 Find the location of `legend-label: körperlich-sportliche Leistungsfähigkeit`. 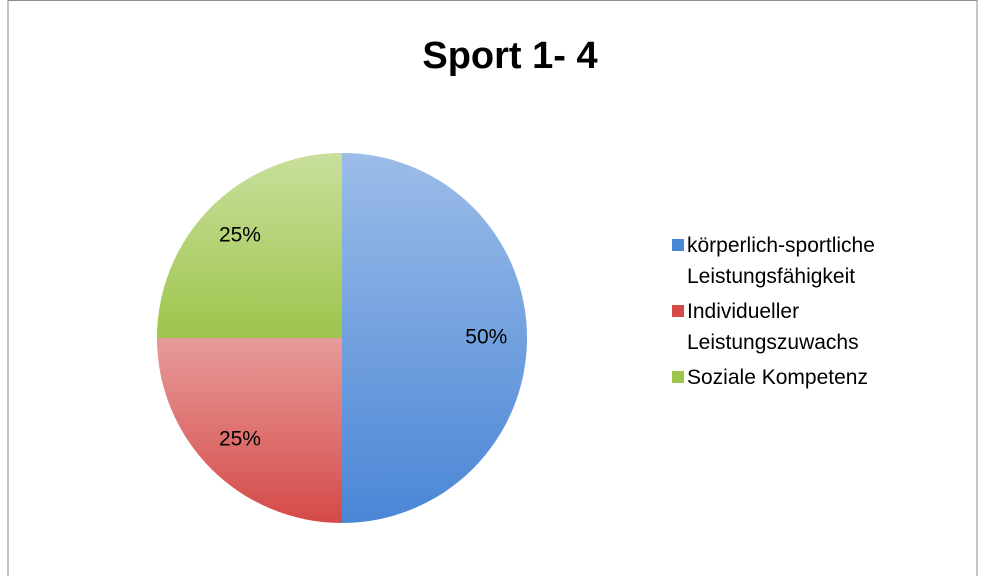

legend-label: körperlich-sportliche Leistungsfähigkeit is located at coordinates (781, 261).